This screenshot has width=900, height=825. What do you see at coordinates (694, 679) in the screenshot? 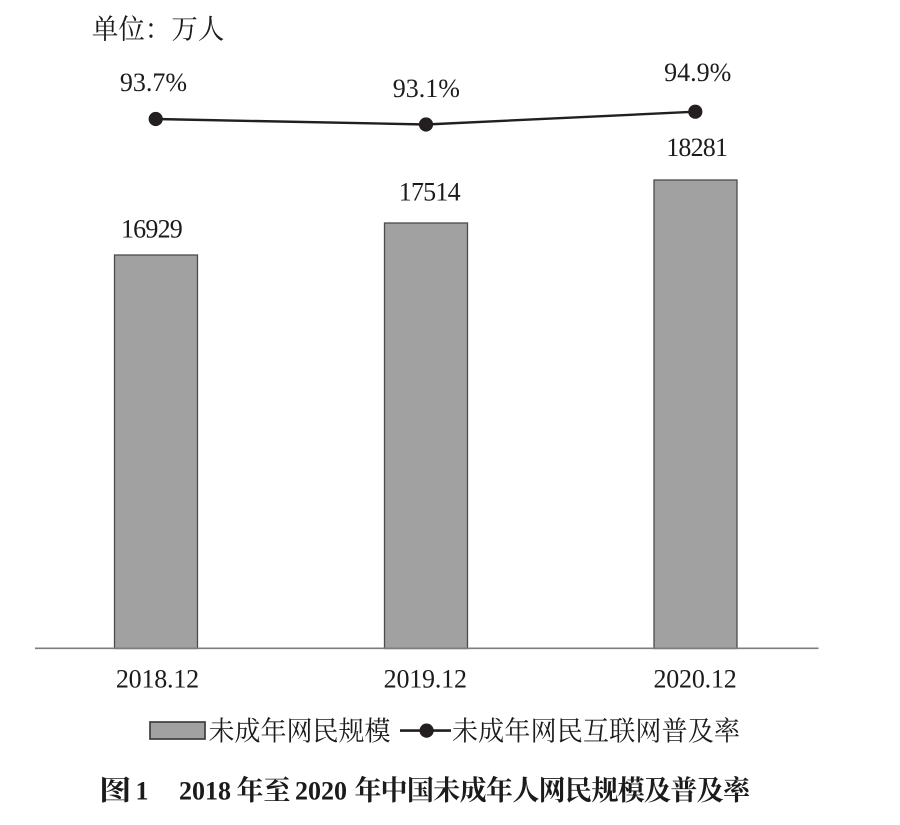
I see `svg-text: 2020.12` at bounding box center [694, 679].